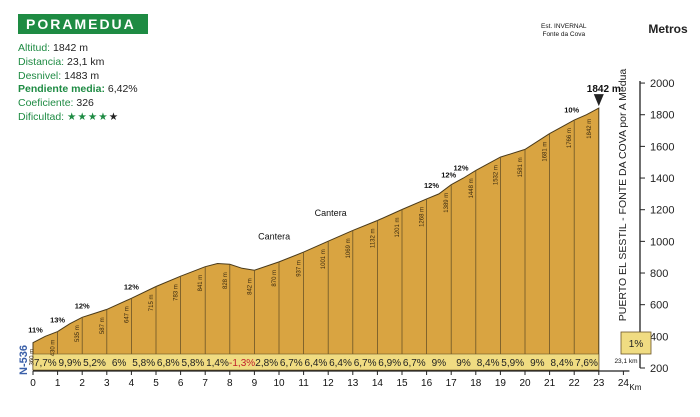  I want to click on final-segment-grade: 1%, so click(636, 344).